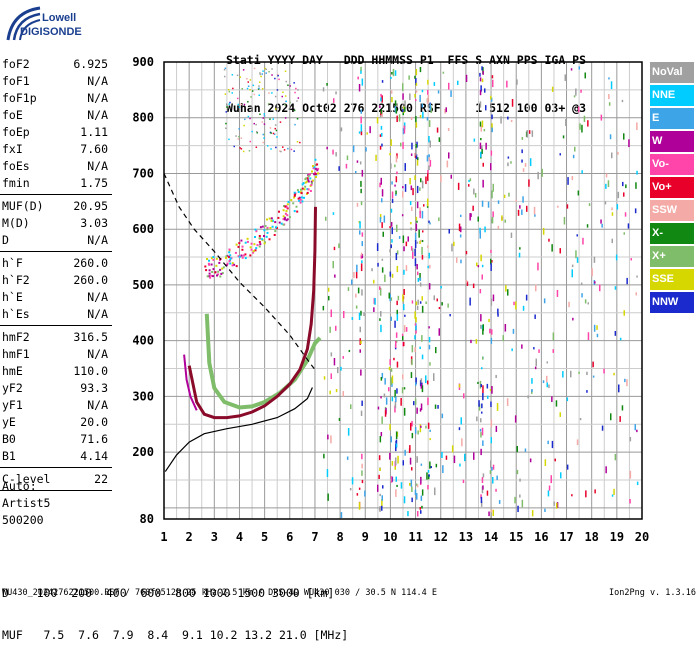 The width and height of the screenshot is (700, 656). What do you see at coordinates (56, 115) in the screenshot?
I see `param-row: foE N/A` at bounding box center [56, 115].